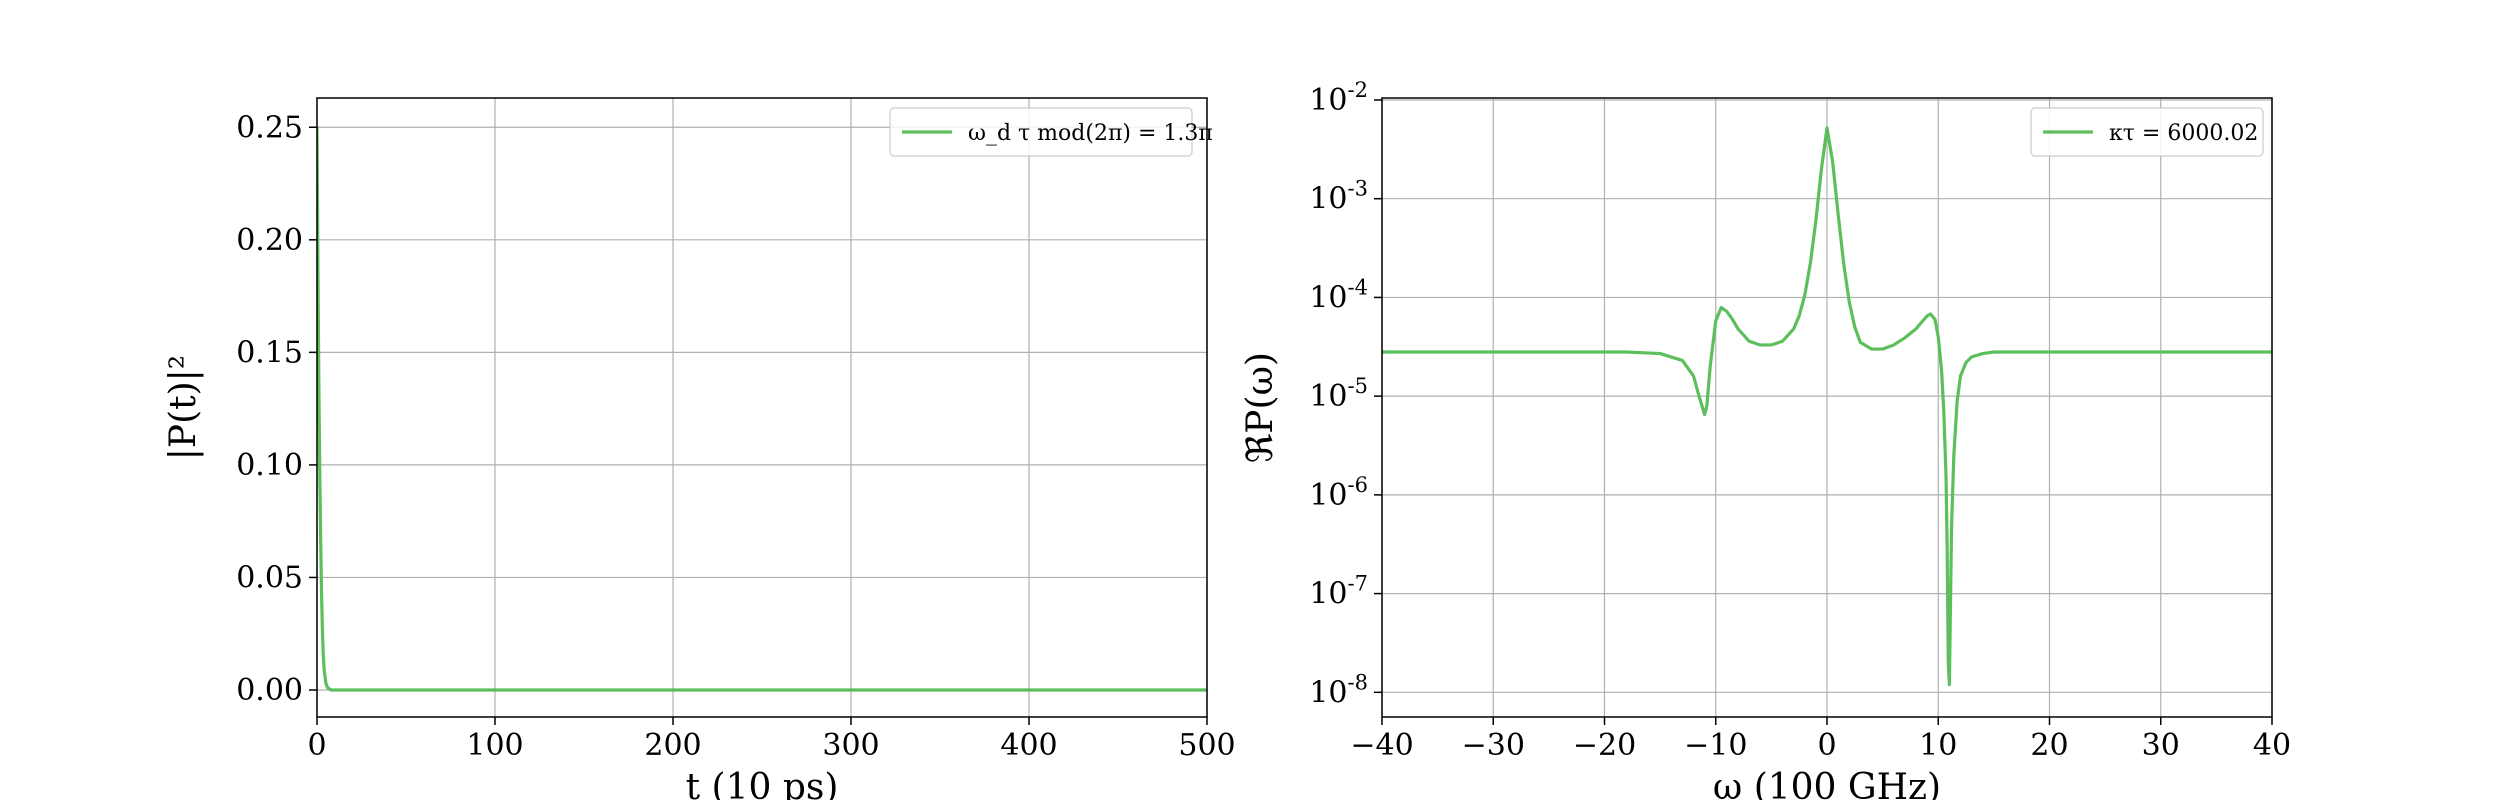 This screenshot has width=2500, height=800. What do you see at coordinates (269, 240) in the screenshot?
I see `left-y-tick-label: 0.20` at bounding box center [269, 240].